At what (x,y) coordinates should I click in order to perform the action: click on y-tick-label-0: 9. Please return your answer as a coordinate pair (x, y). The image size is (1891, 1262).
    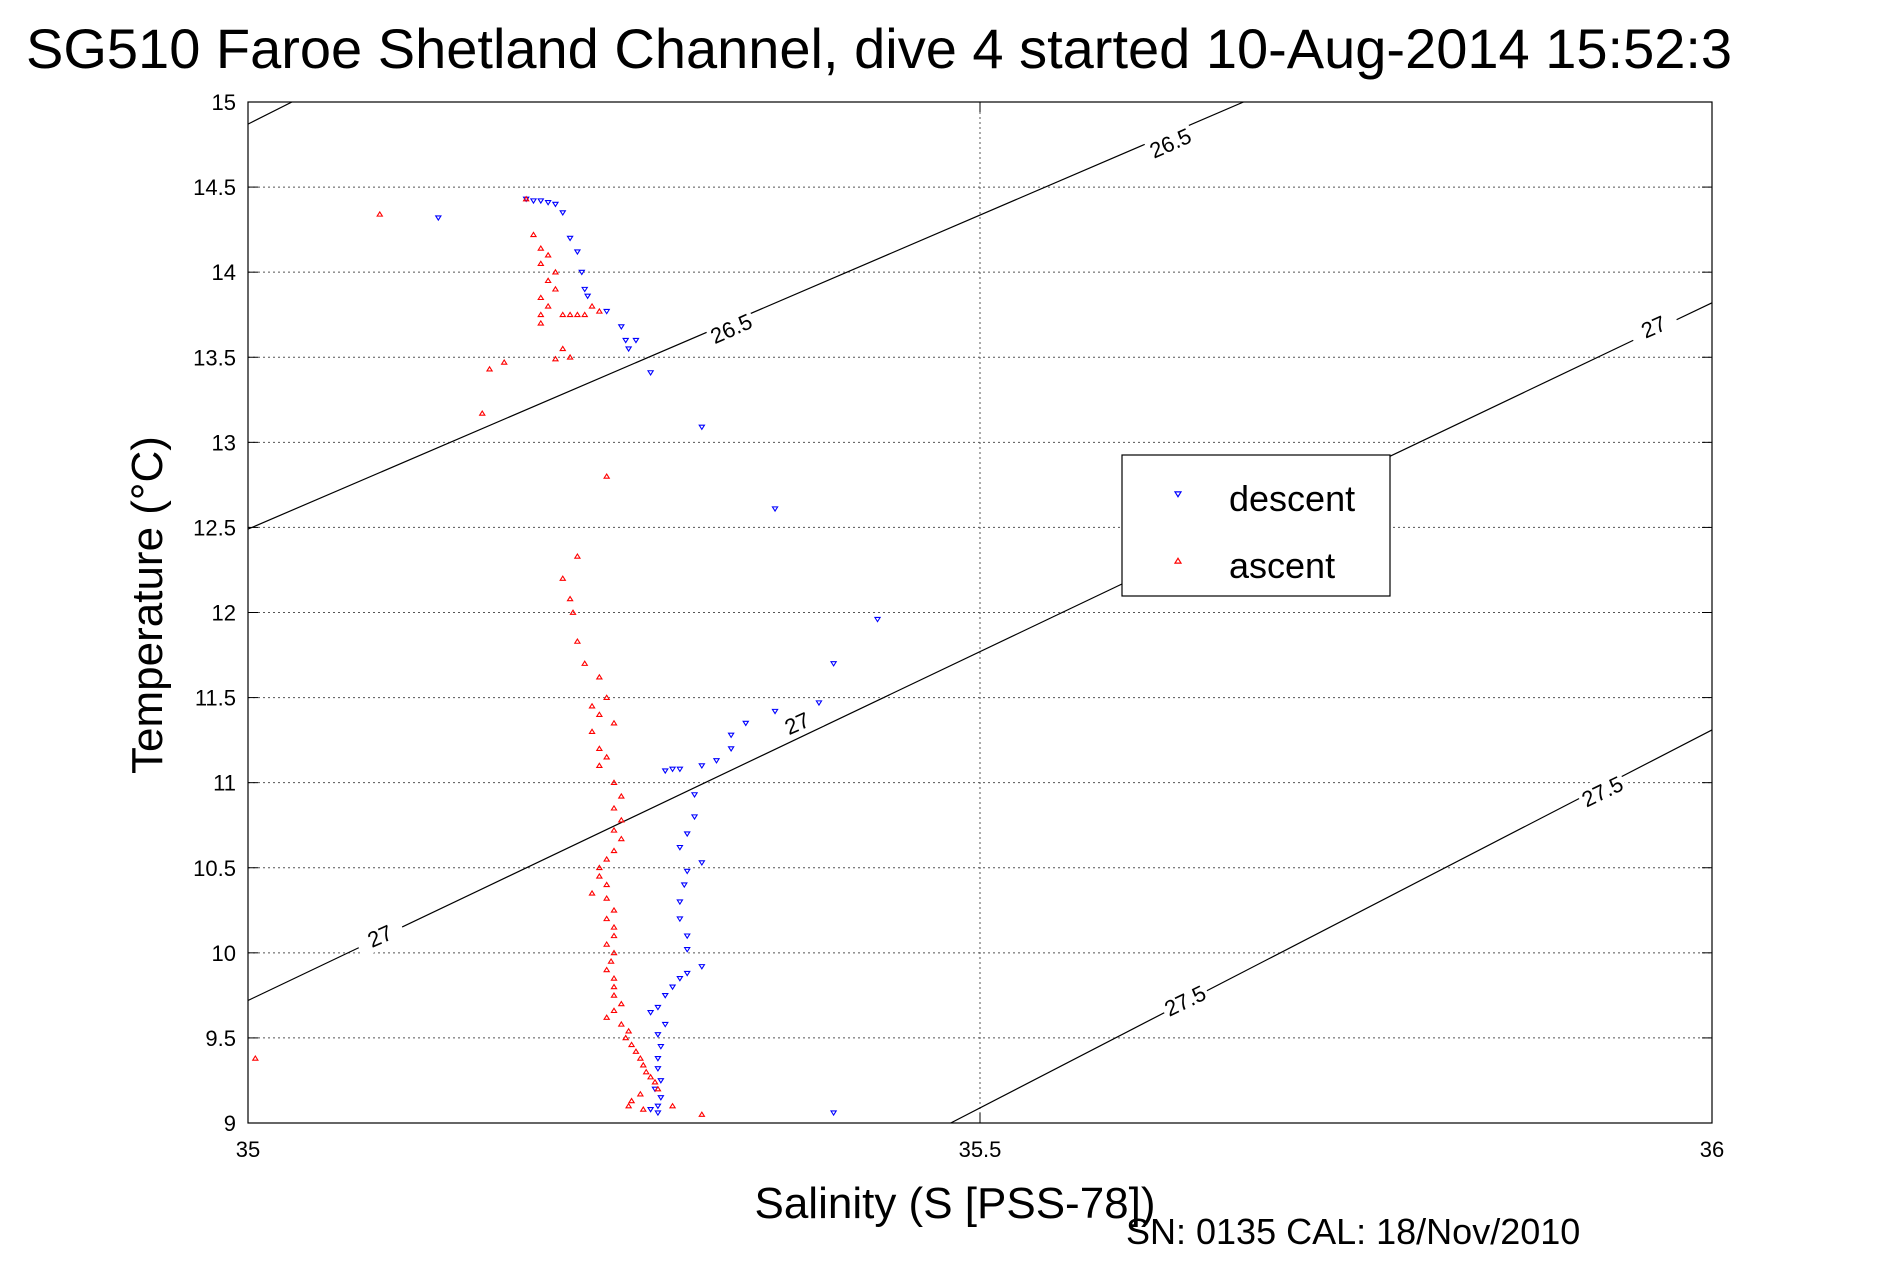
    Looking at the image, I should click on (230, 1123).